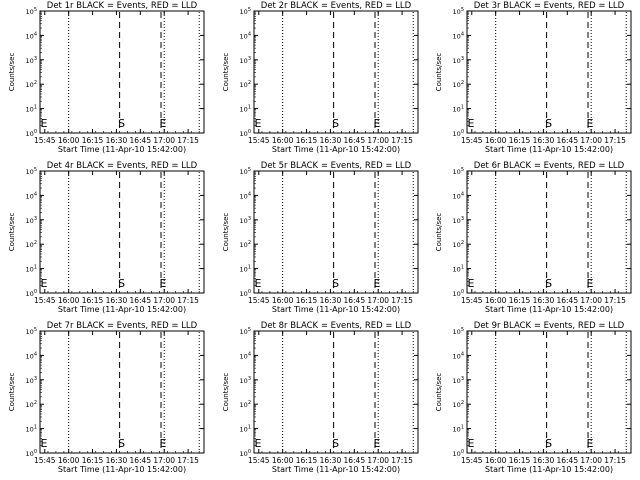 The height and width of the screenshot is (480, 640). I want to click on x-tick-label: 17:15, so click(402, 300).